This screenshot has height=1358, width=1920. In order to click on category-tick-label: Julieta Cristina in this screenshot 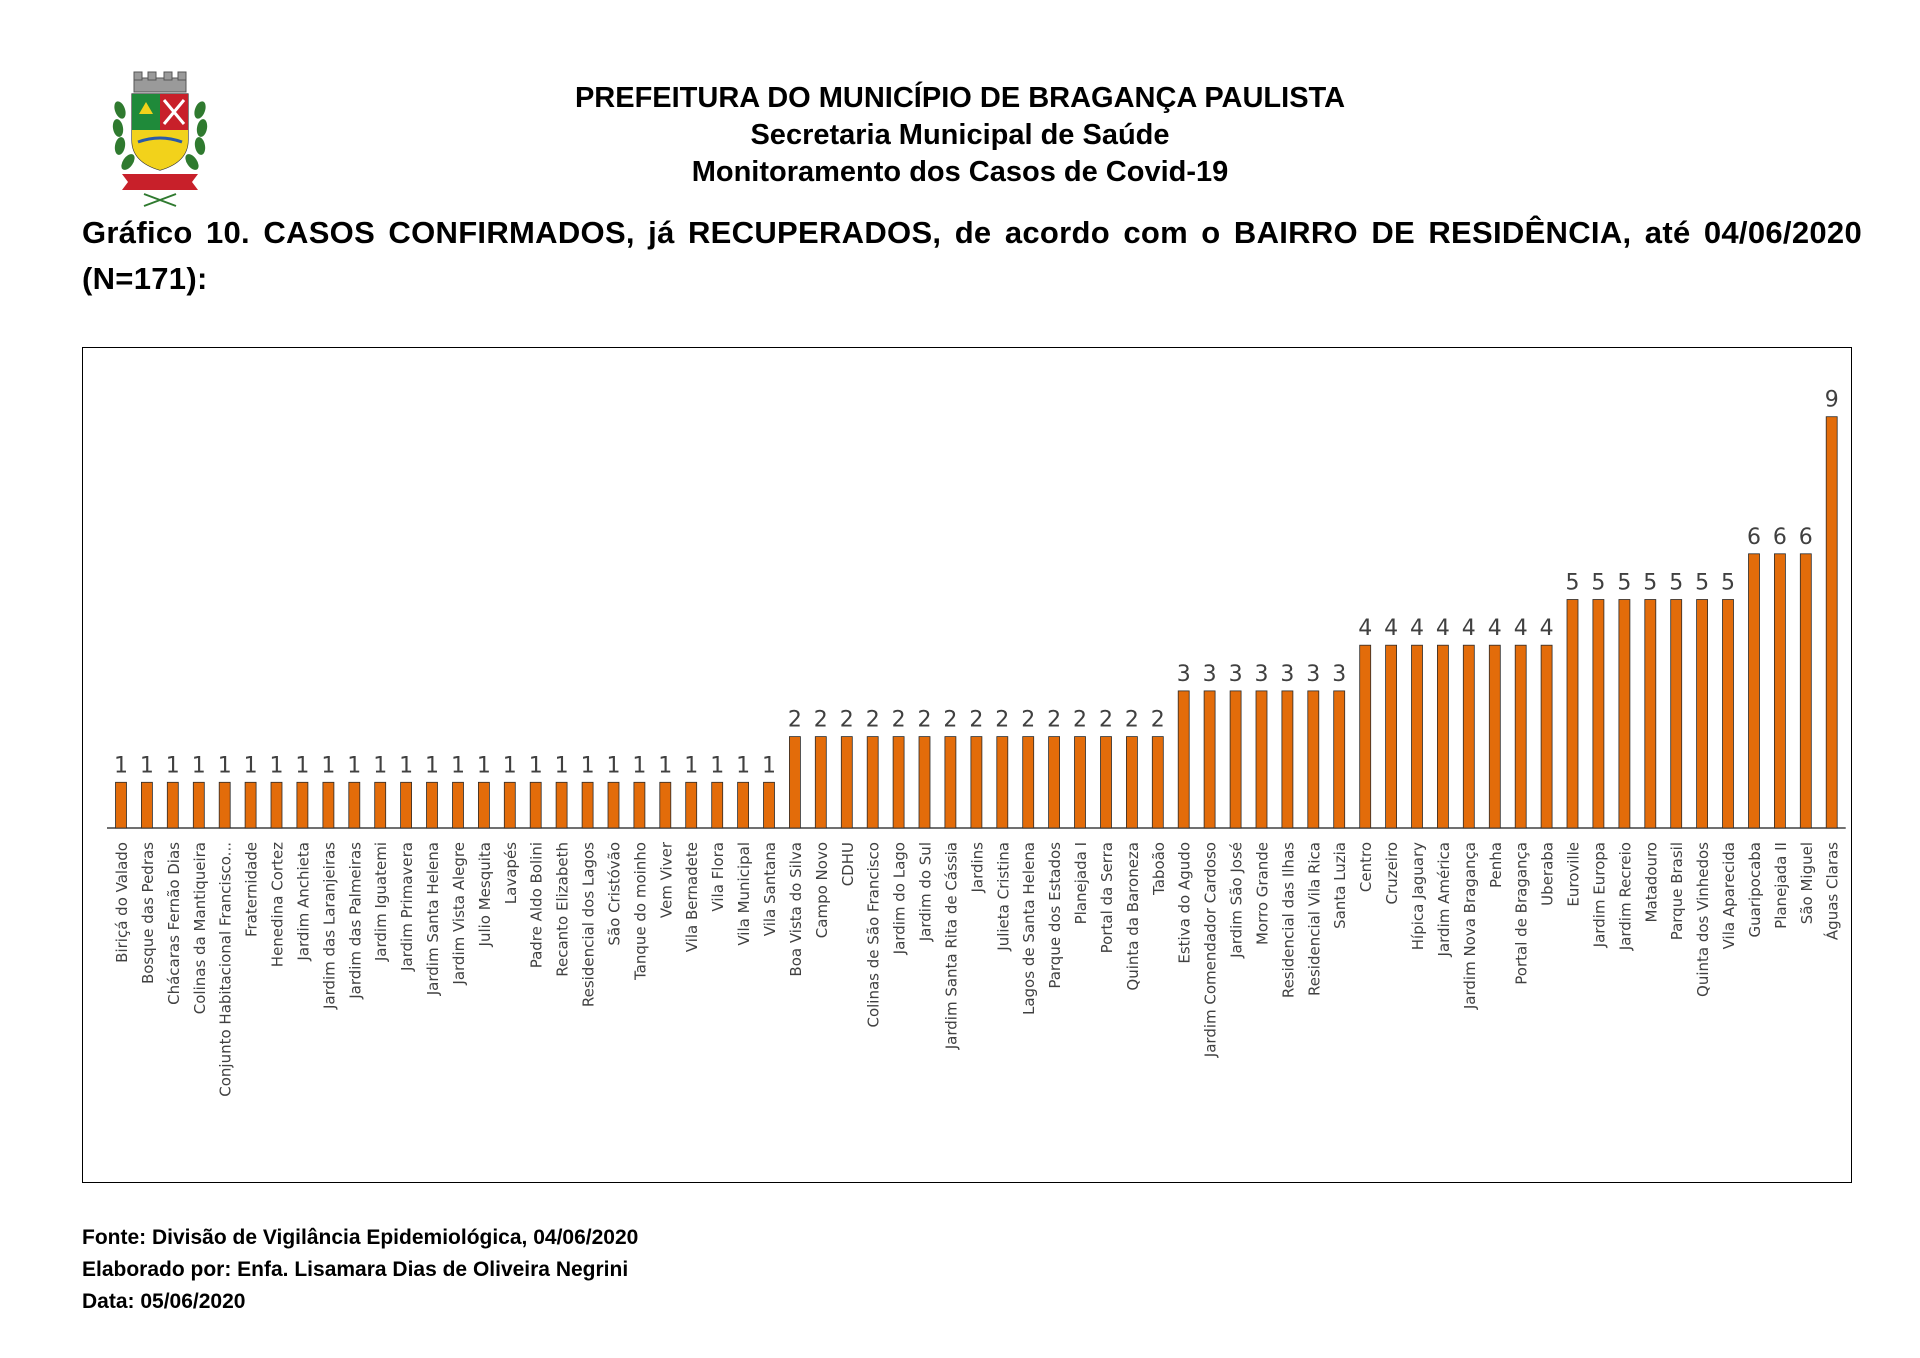, I will do `click(1003, 897)`.